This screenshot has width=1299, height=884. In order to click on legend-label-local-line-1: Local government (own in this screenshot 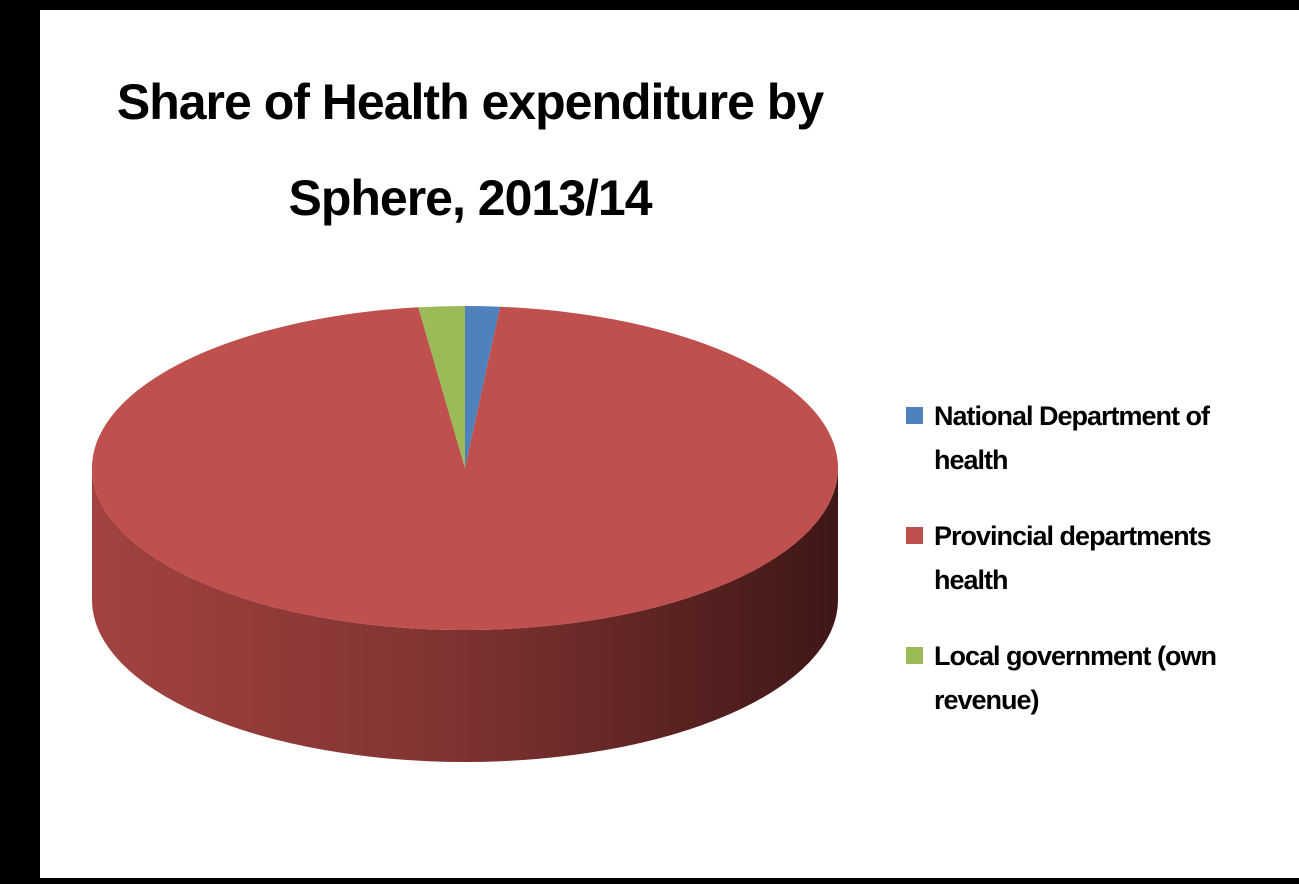, I will do `click(1075, 656)`.